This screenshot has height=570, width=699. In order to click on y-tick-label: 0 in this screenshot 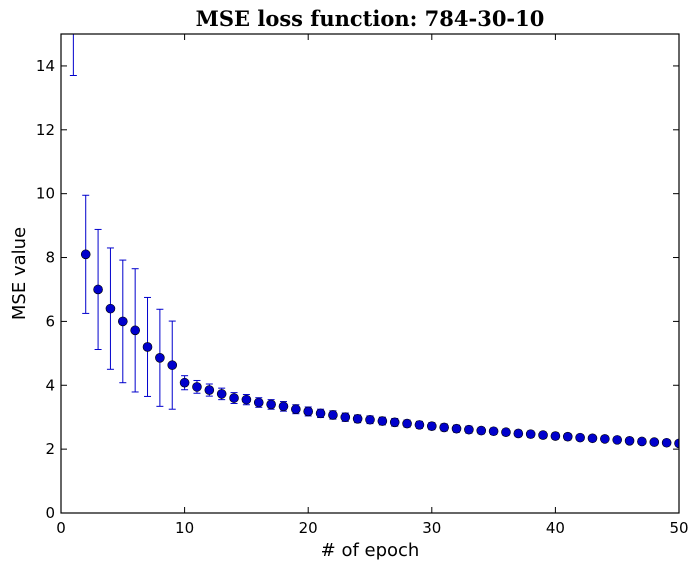, I will do `click(50, 513)`.